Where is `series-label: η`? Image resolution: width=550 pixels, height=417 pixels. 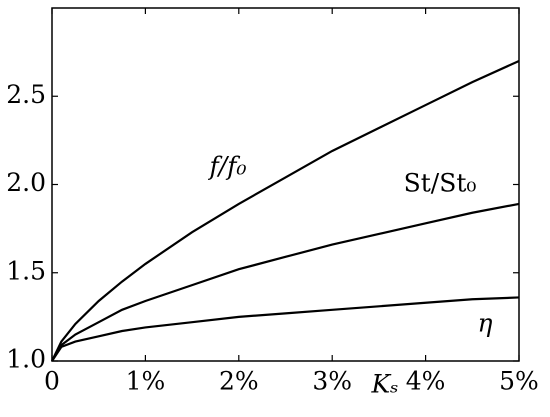 series-label: η is located at coordinates (485, 323).